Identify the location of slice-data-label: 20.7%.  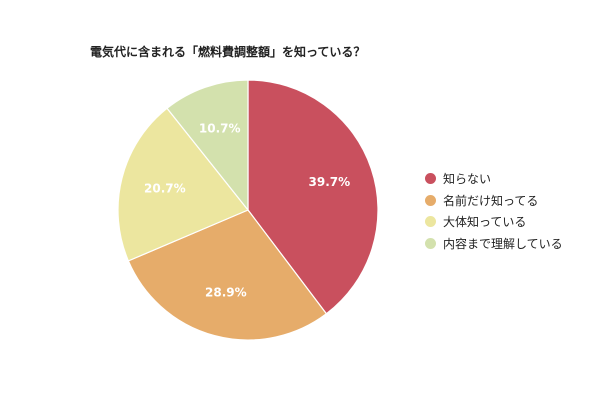
(165, 188).